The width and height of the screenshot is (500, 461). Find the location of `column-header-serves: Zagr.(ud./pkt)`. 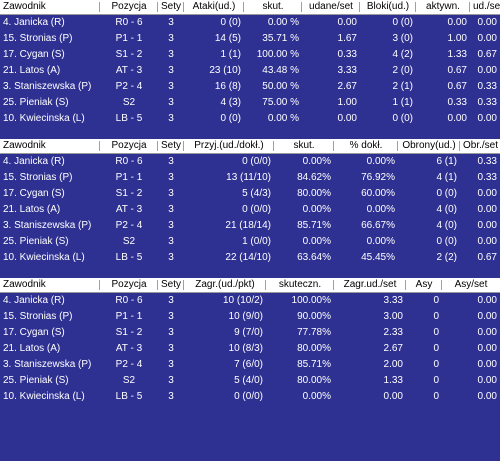

column-header-serves: Zagr.(ud./pkt) is located at coordinates (225, 285).